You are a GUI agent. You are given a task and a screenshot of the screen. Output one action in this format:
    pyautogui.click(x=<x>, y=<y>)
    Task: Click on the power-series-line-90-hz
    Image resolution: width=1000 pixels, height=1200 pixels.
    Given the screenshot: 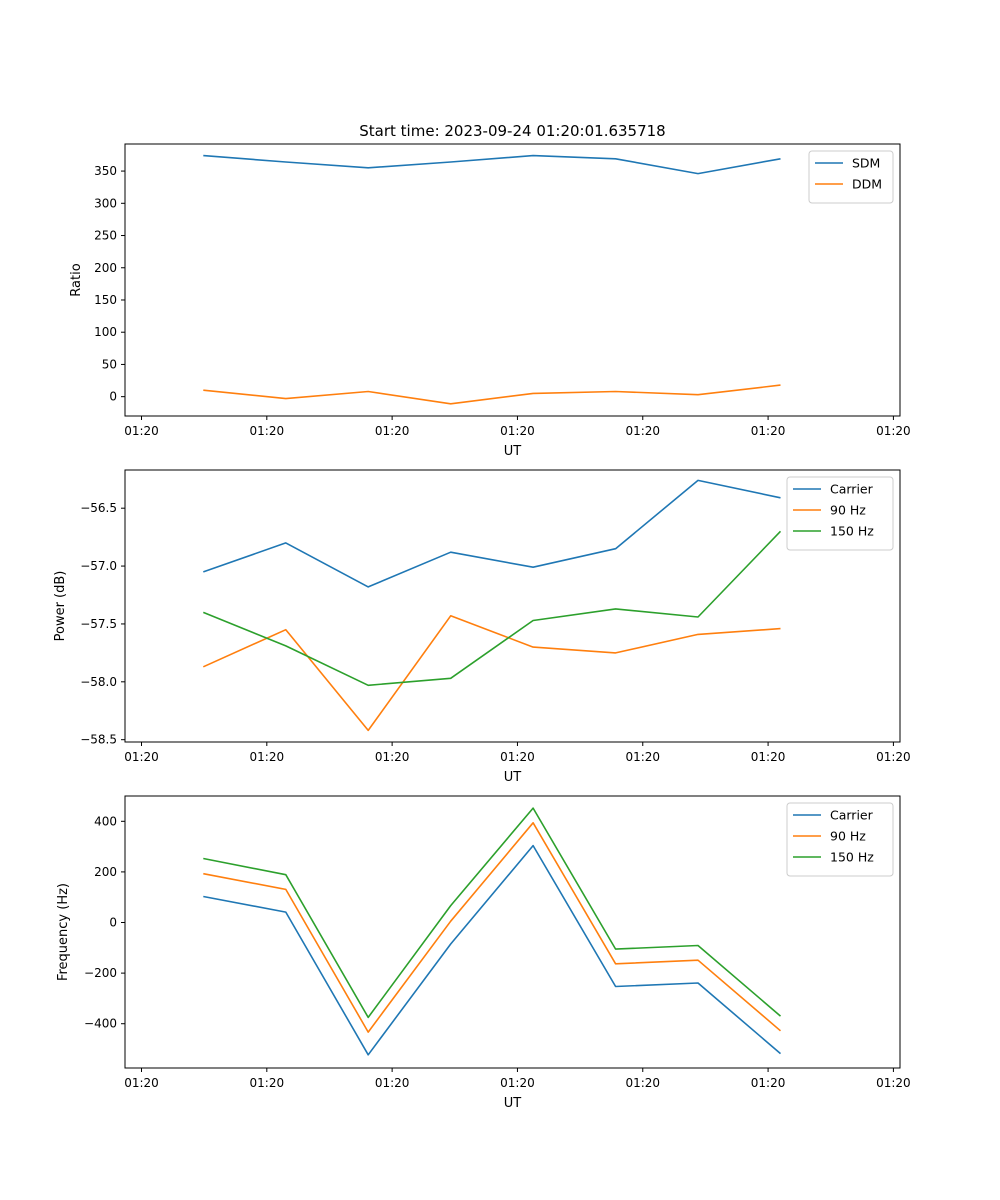 What is the action you would take?
    pyautogui.click(x=491, y=673)
    